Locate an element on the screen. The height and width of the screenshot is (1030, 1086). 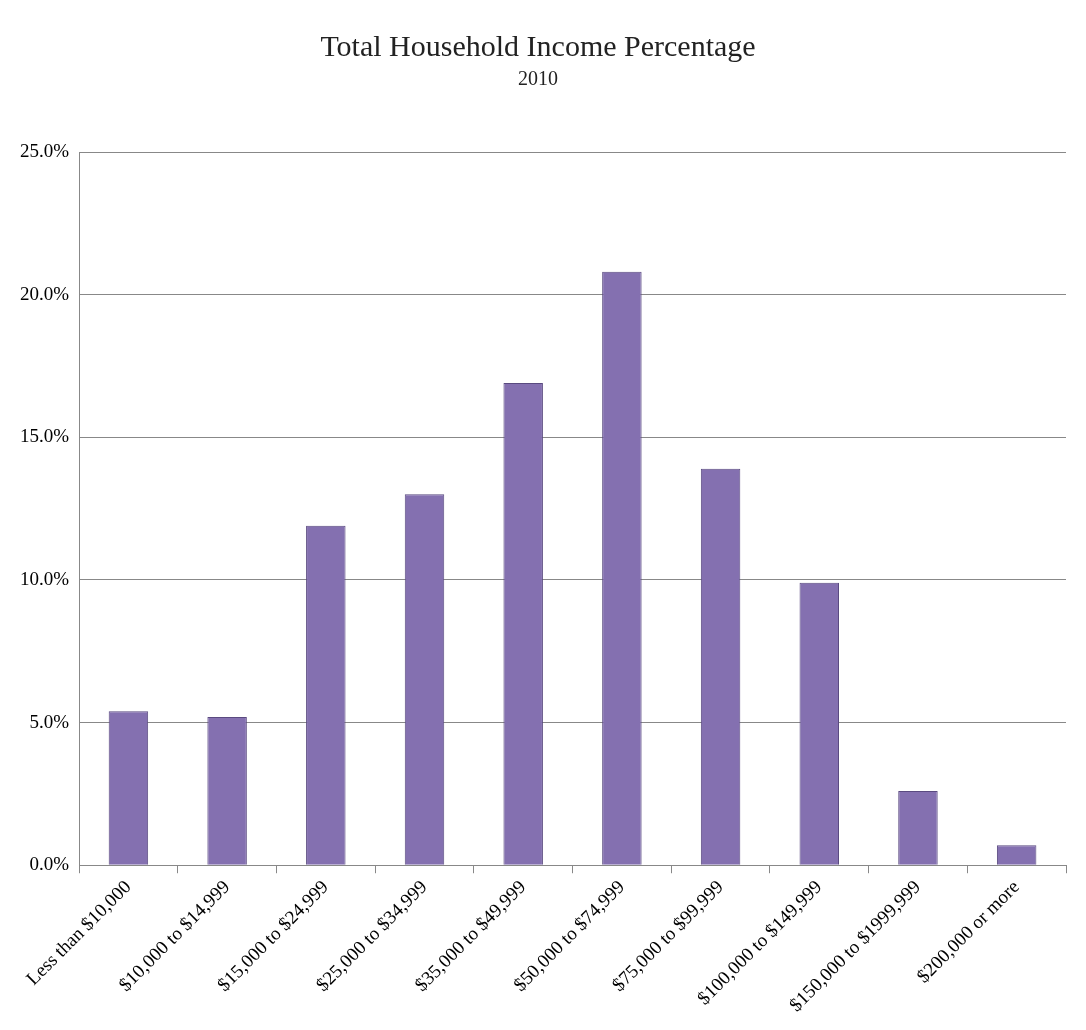
y-tick-label: 10.0% is located at coordinates (45, 578).